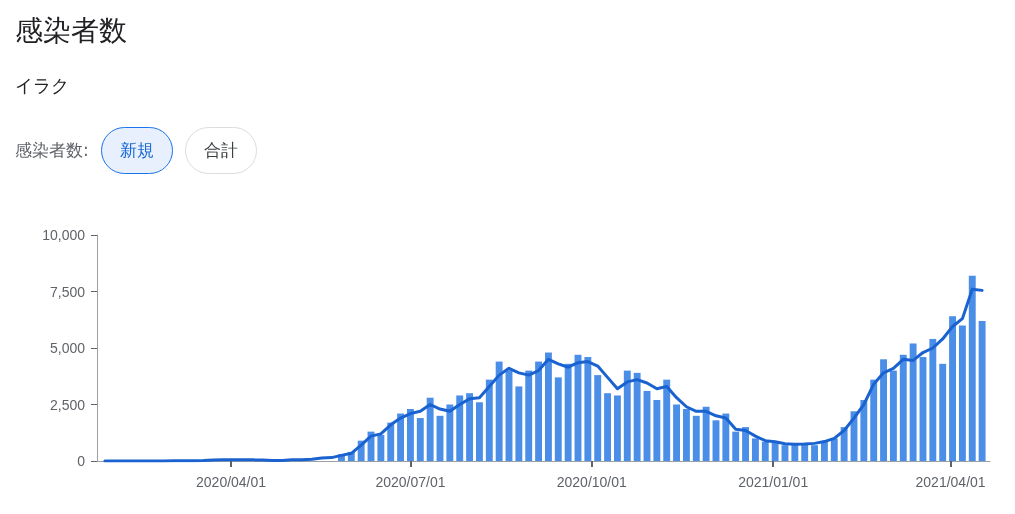  I want to click on chart-subtitle: イラク, so click(42, 86).